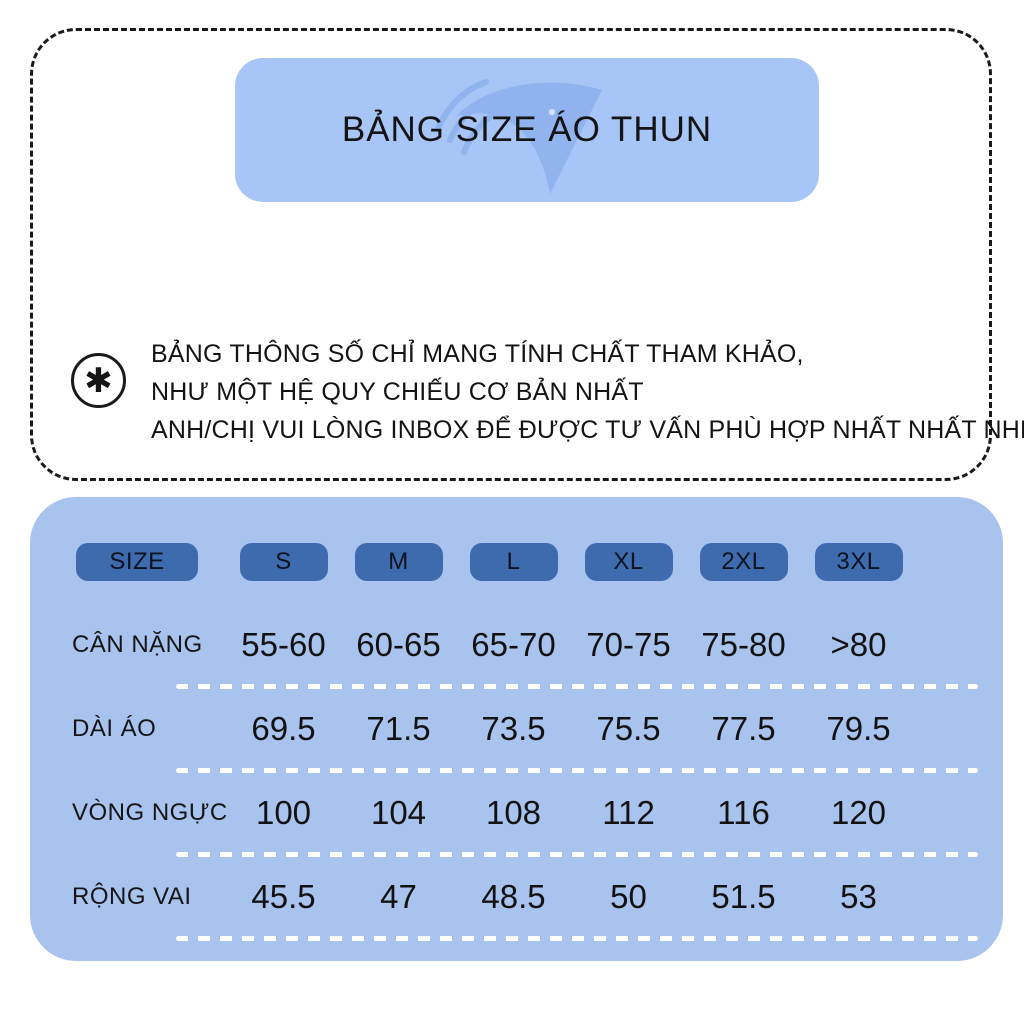  What do you see at coordinates (398, 896) in the screenshot?
I see `table-cell: 47` at bounding box center [398, 896].